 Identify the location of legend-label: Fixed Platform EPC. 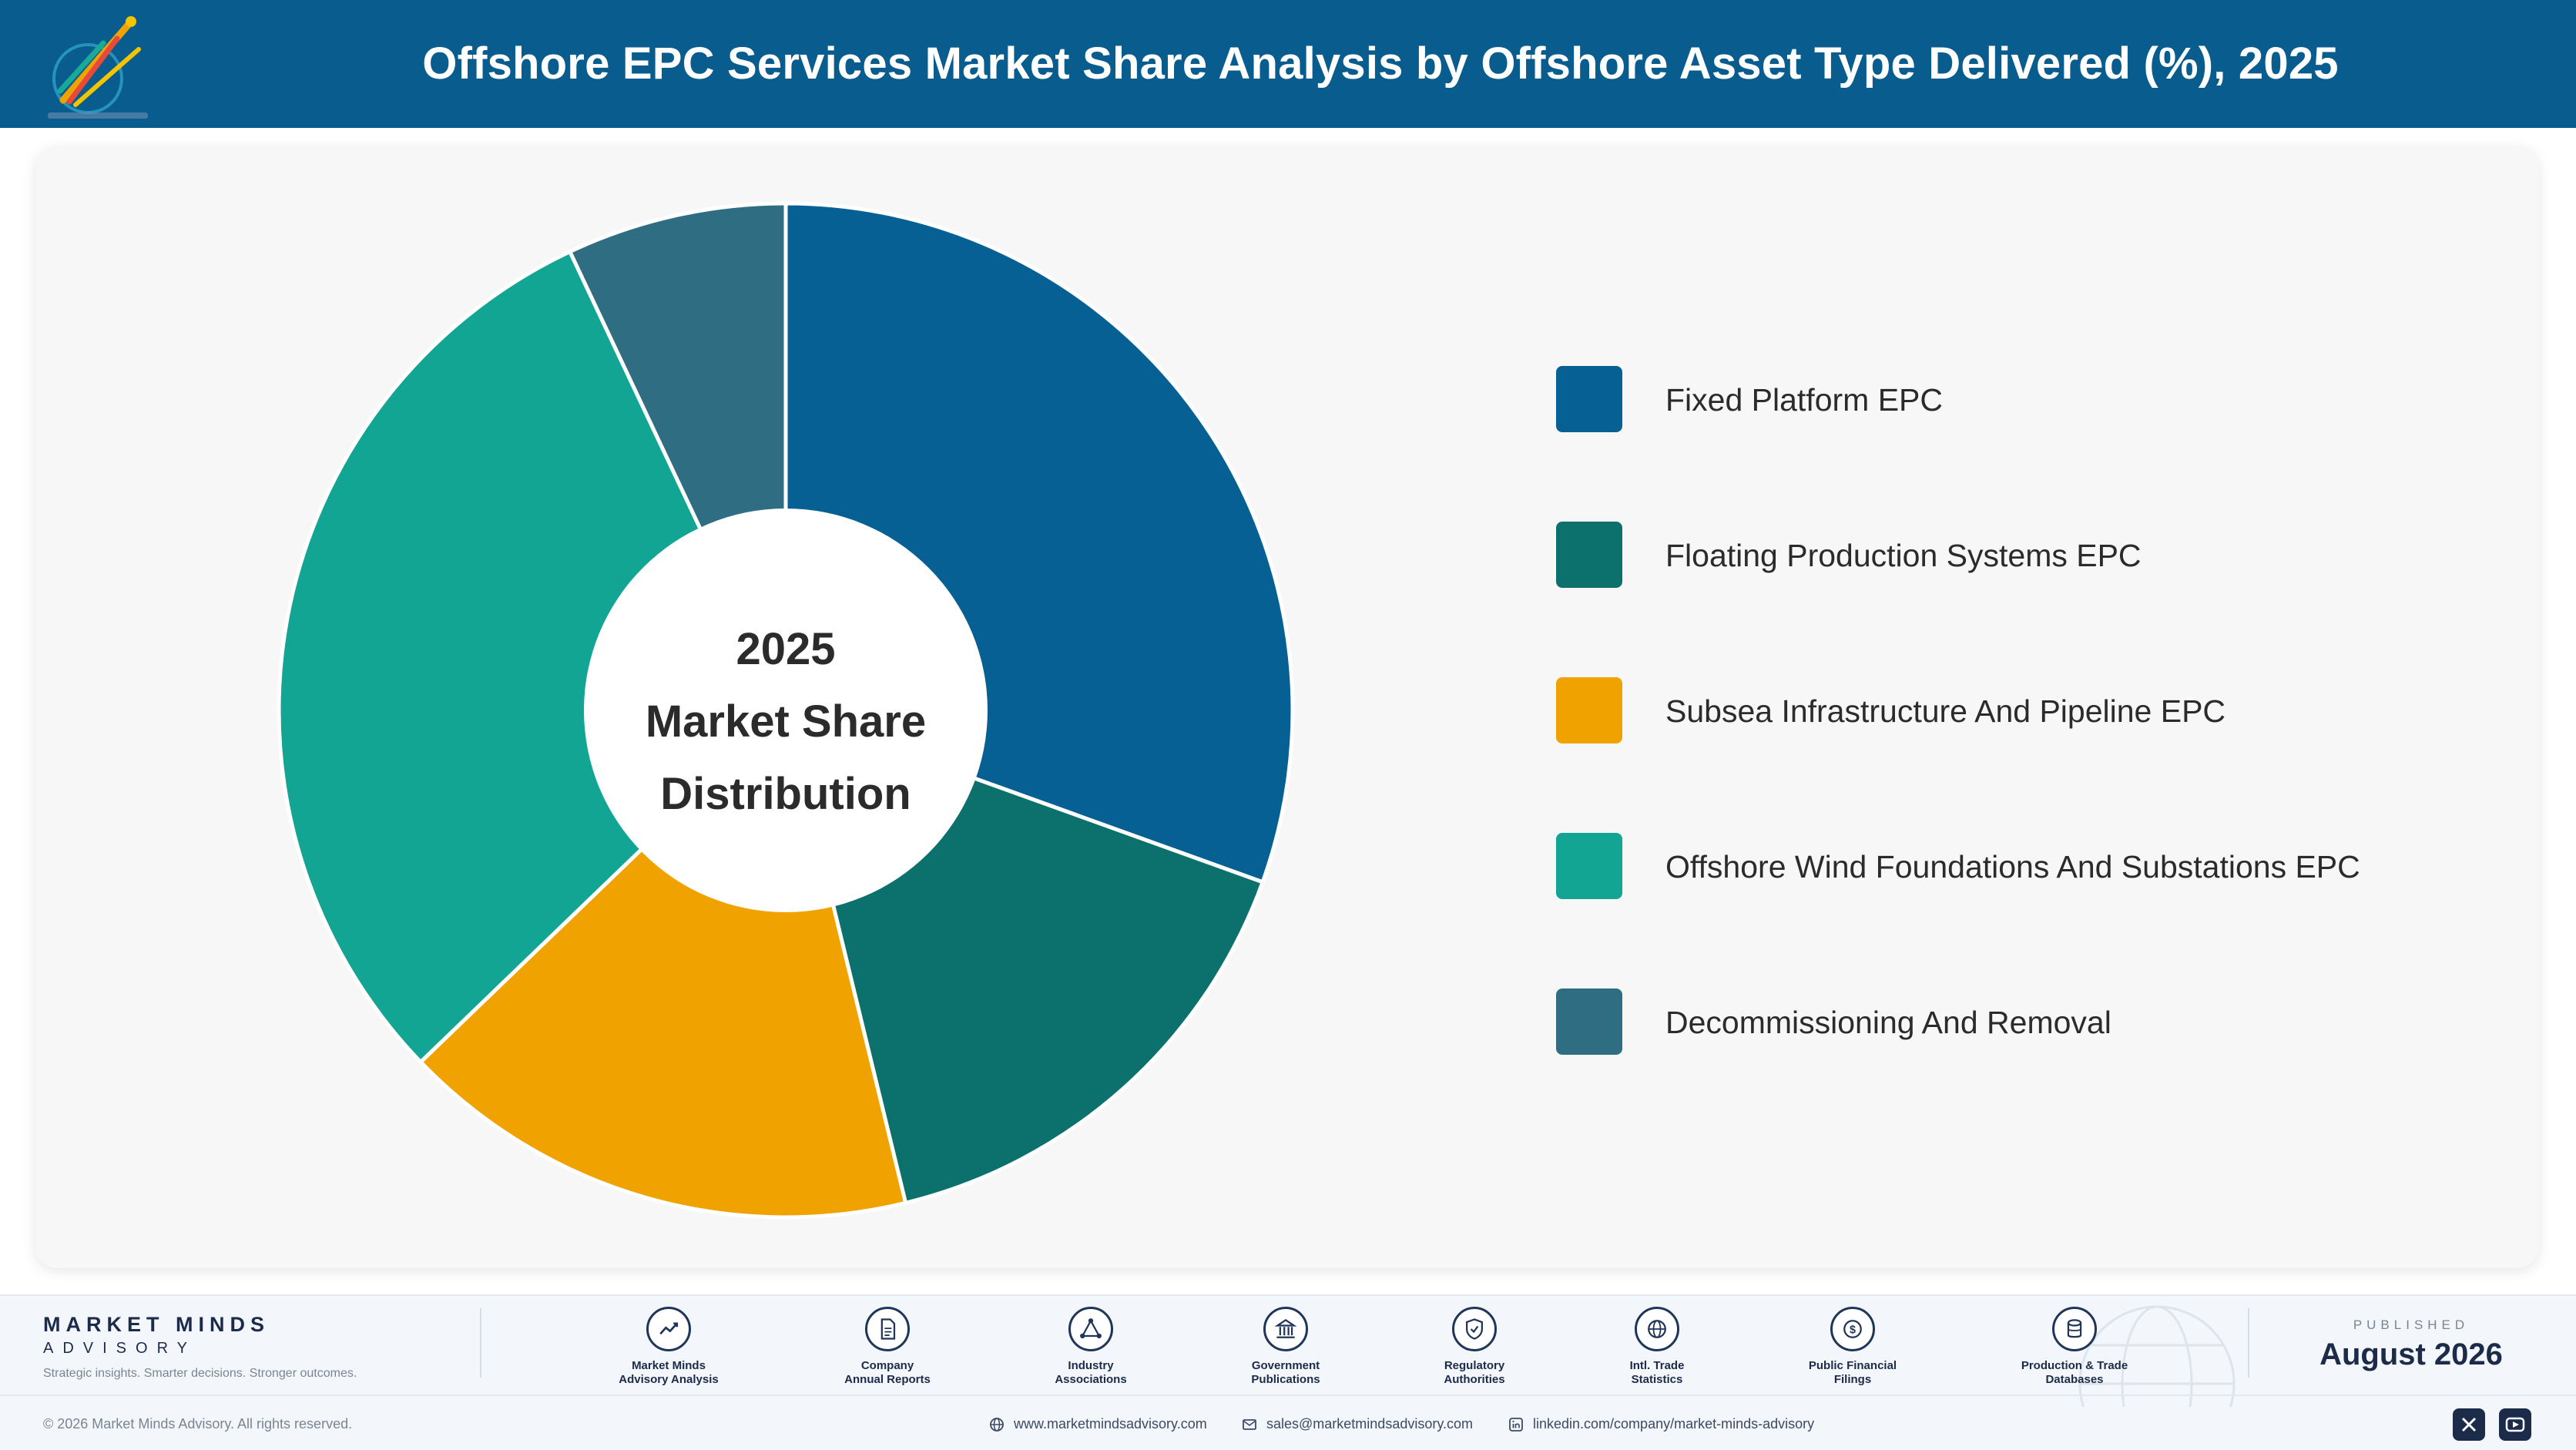
(1804, 400).